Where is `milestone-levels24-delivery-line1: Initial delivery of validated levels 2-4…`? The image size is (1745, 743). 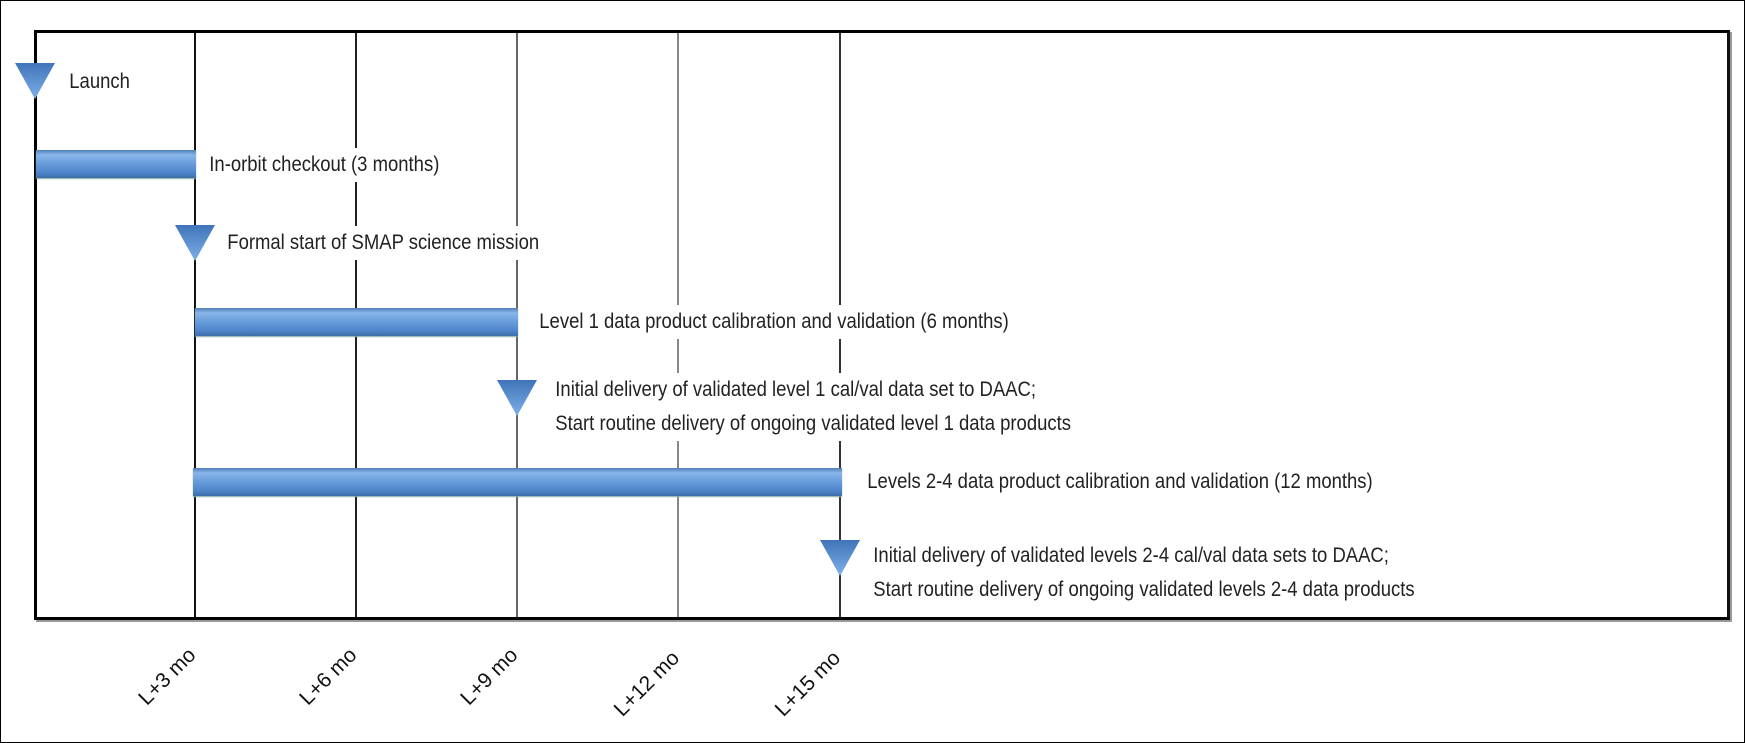 milestone-levels24-delivery-line1: Initial delivery of validated levels 2-4… is located at coordinates (1131, 555).